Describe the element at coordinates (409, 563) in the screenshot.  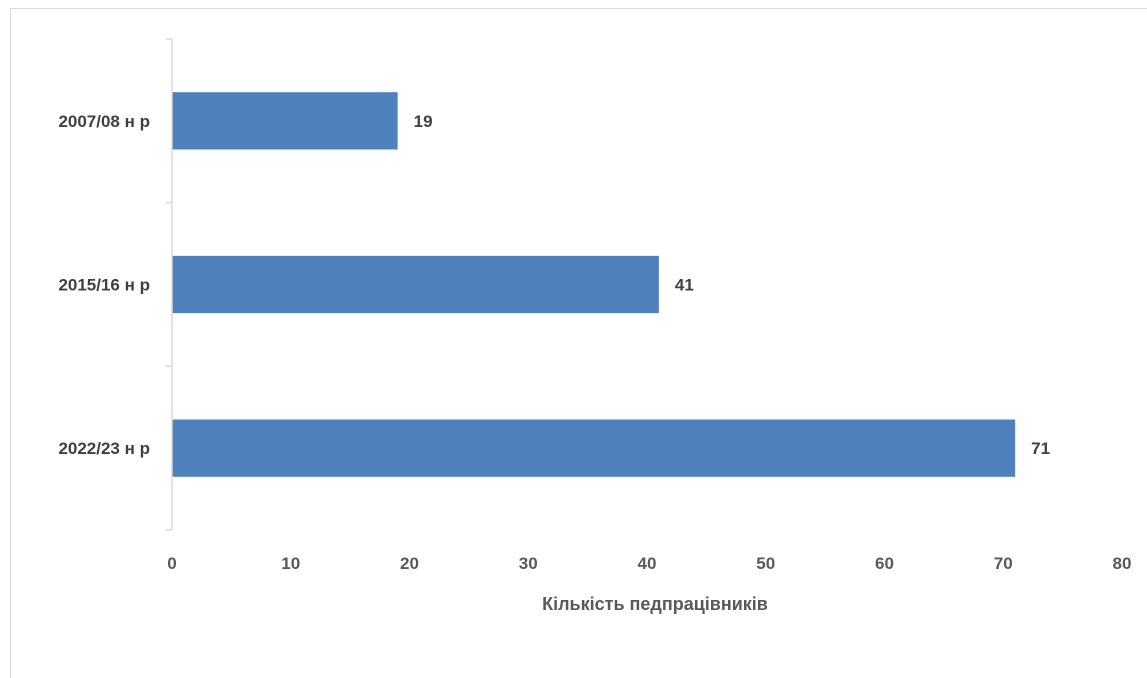
I see `x-tick-label: 20` at that location.